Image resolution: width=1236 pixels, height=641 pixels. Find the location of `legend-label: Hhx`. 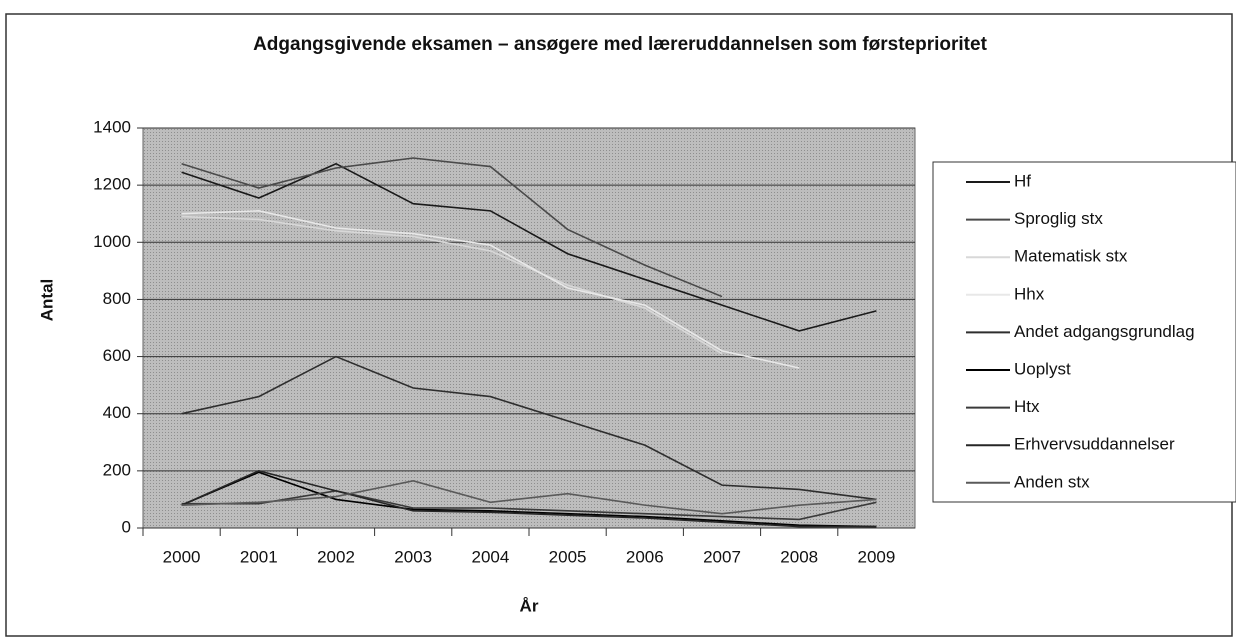

legend-label: Hhx is located at coordinates (1029, 293).